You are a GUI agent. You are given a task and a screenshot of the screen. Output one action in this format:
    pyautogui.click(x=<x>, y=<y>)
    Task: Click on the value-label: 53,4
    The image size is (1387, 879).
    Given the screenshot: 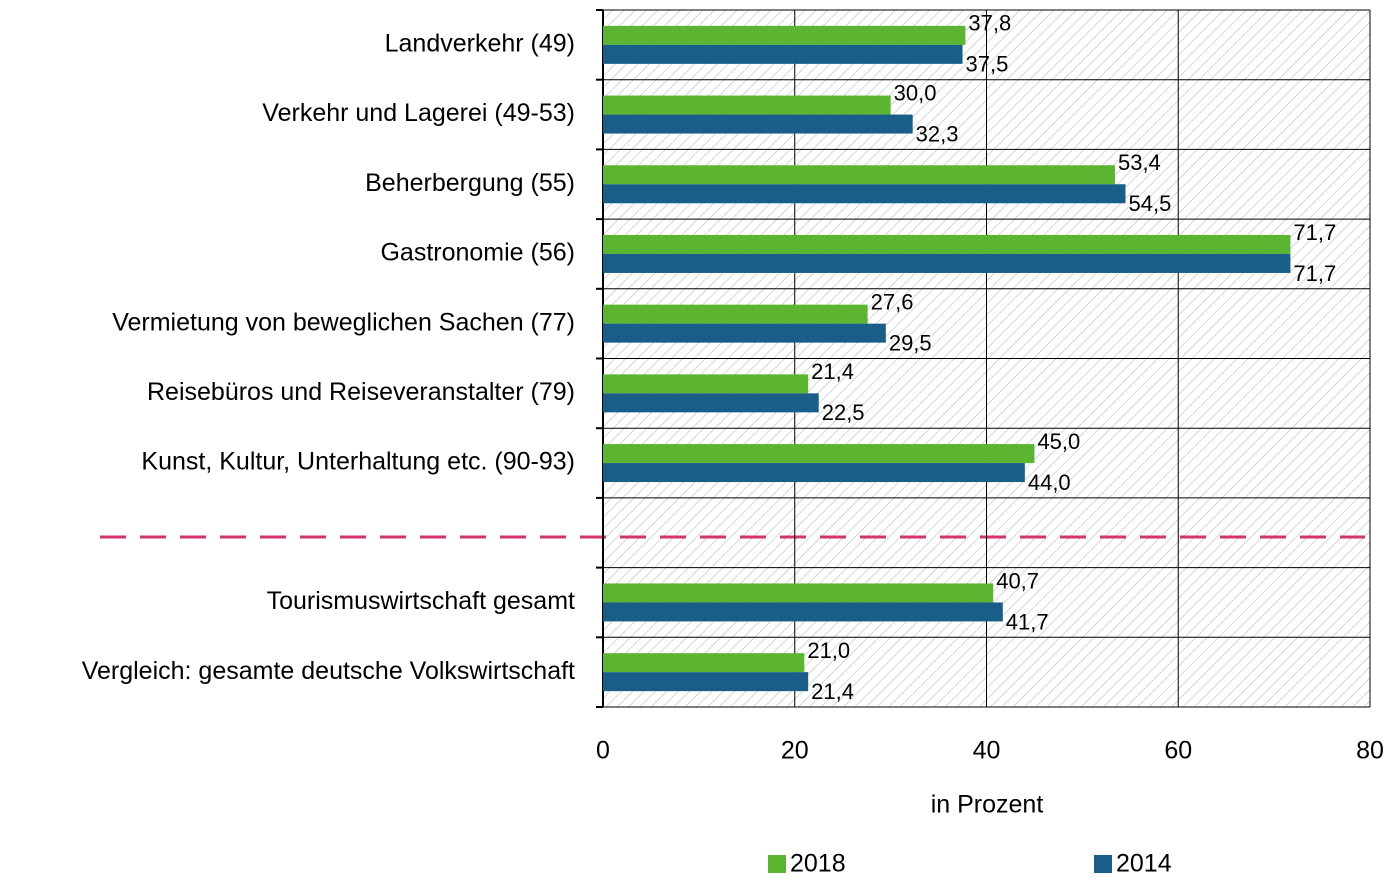 What is the action you would take?
    pyautogui.click(x=1139, y=162)
    